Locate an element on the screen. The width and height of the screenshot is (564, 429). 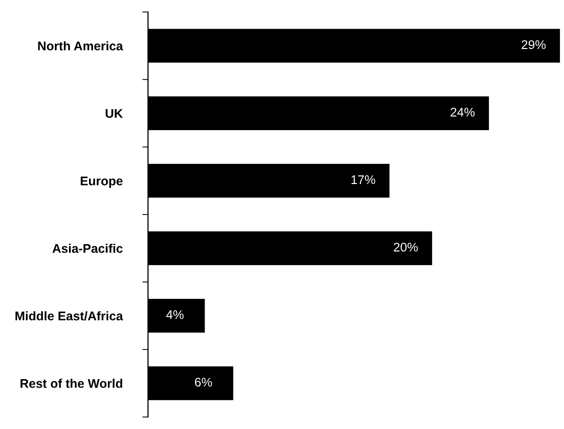
y-tick-label: Middle East/Africa is located at coordinates (69, 316).